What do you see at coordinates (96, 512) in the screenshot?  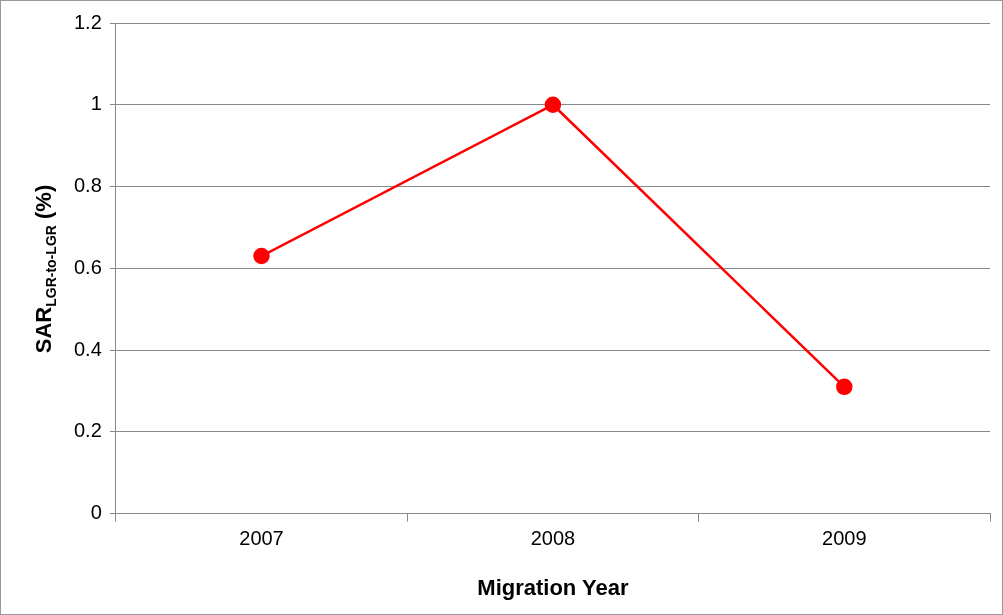 I see `y-tick-label: 0` at bounding box center [96, 512].